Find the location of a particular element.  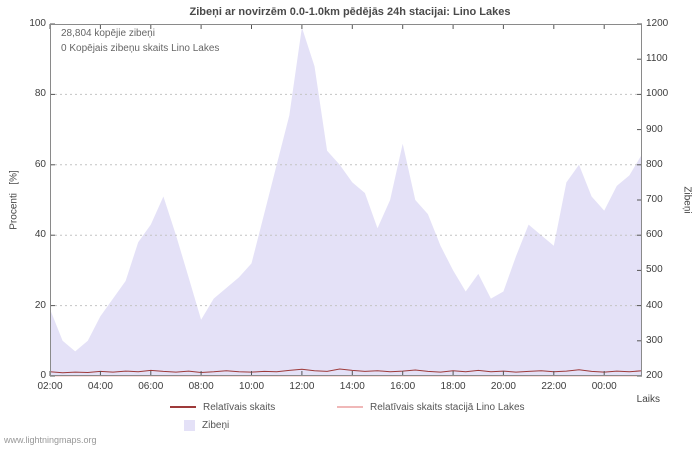

legend-label-relative-count: Relatīvais skaits is located at coordinates (239, 407).